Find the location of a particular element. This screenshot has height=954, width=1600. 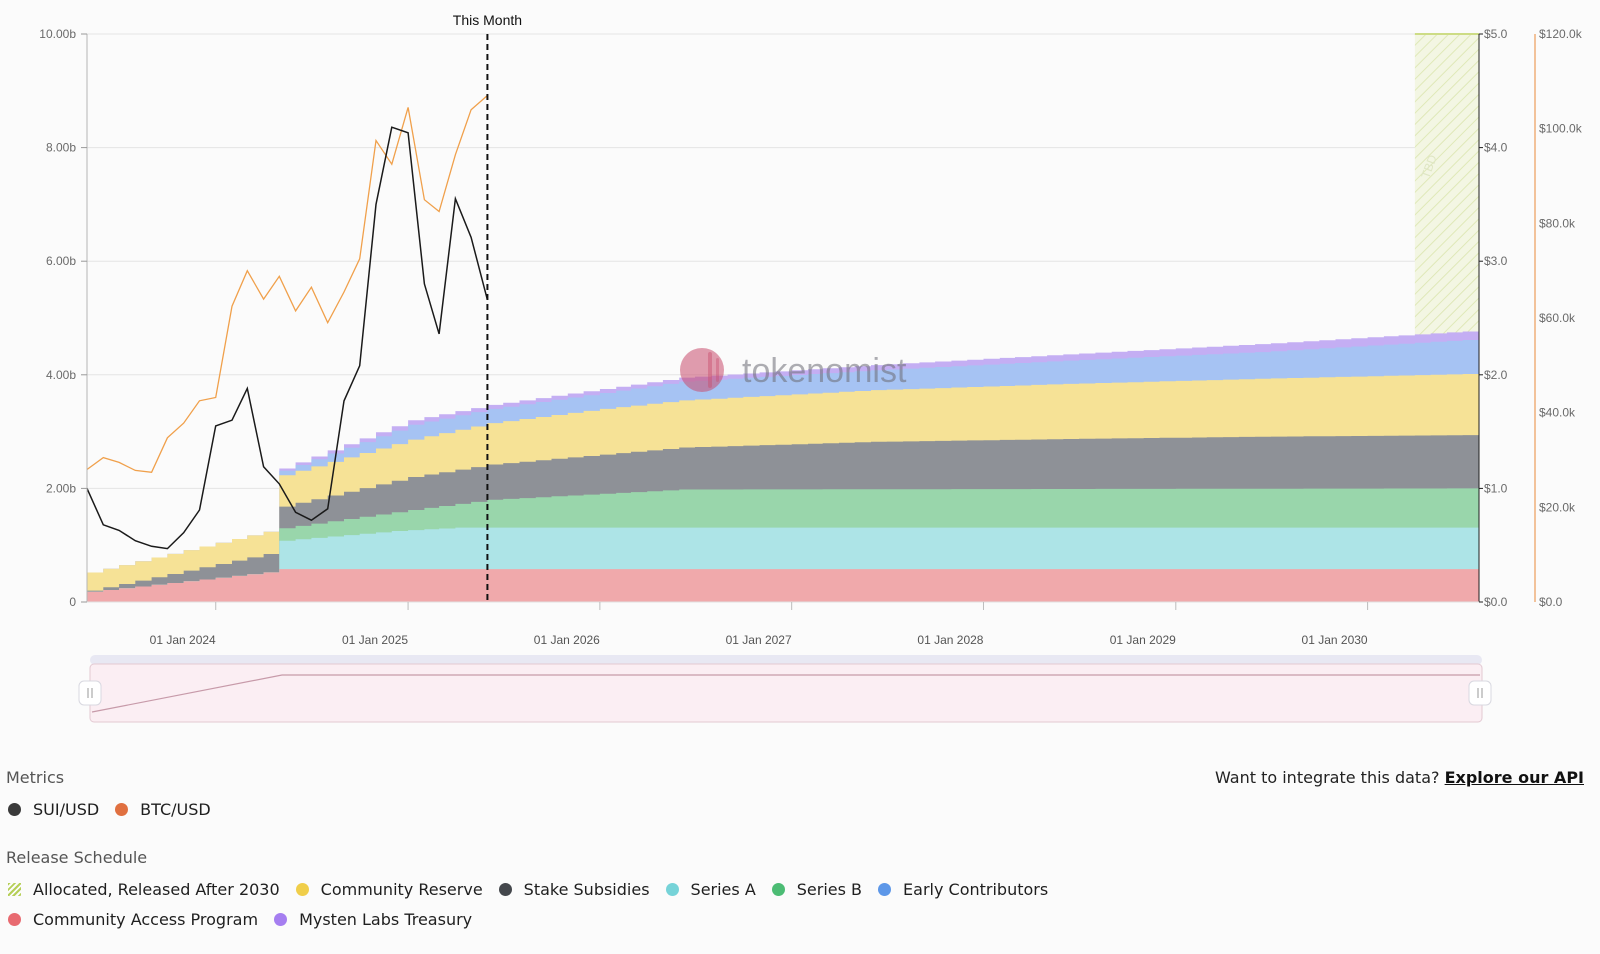

legend-item-early-contributors: Early Contributors is located at coordinates (963, 889).